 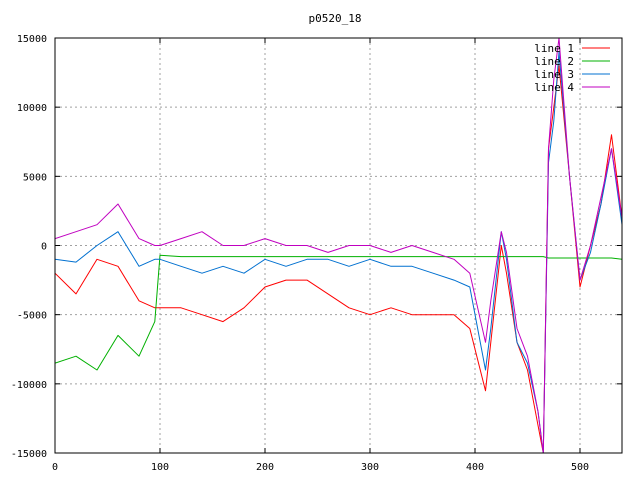 I want to click on chart-title: p0520_18, so click(x=335, y=18).